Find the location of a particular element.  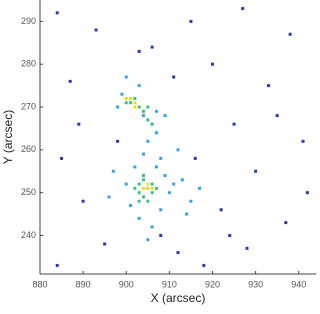

x-tick-label: 890 is located at coordinates (83, 284).